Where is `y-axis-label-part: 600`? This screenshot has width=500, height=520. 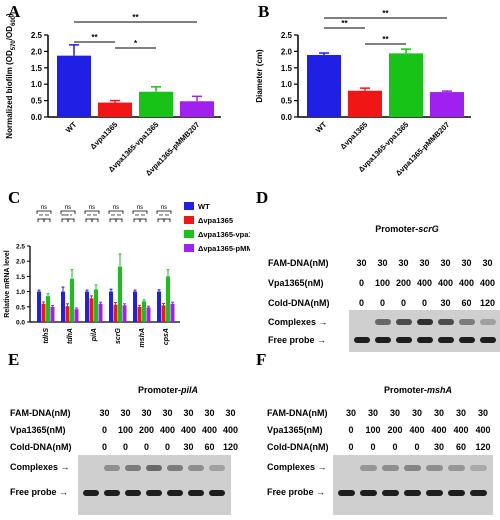 y-axis-label-part: 600 is located at coordinates (14, 20).